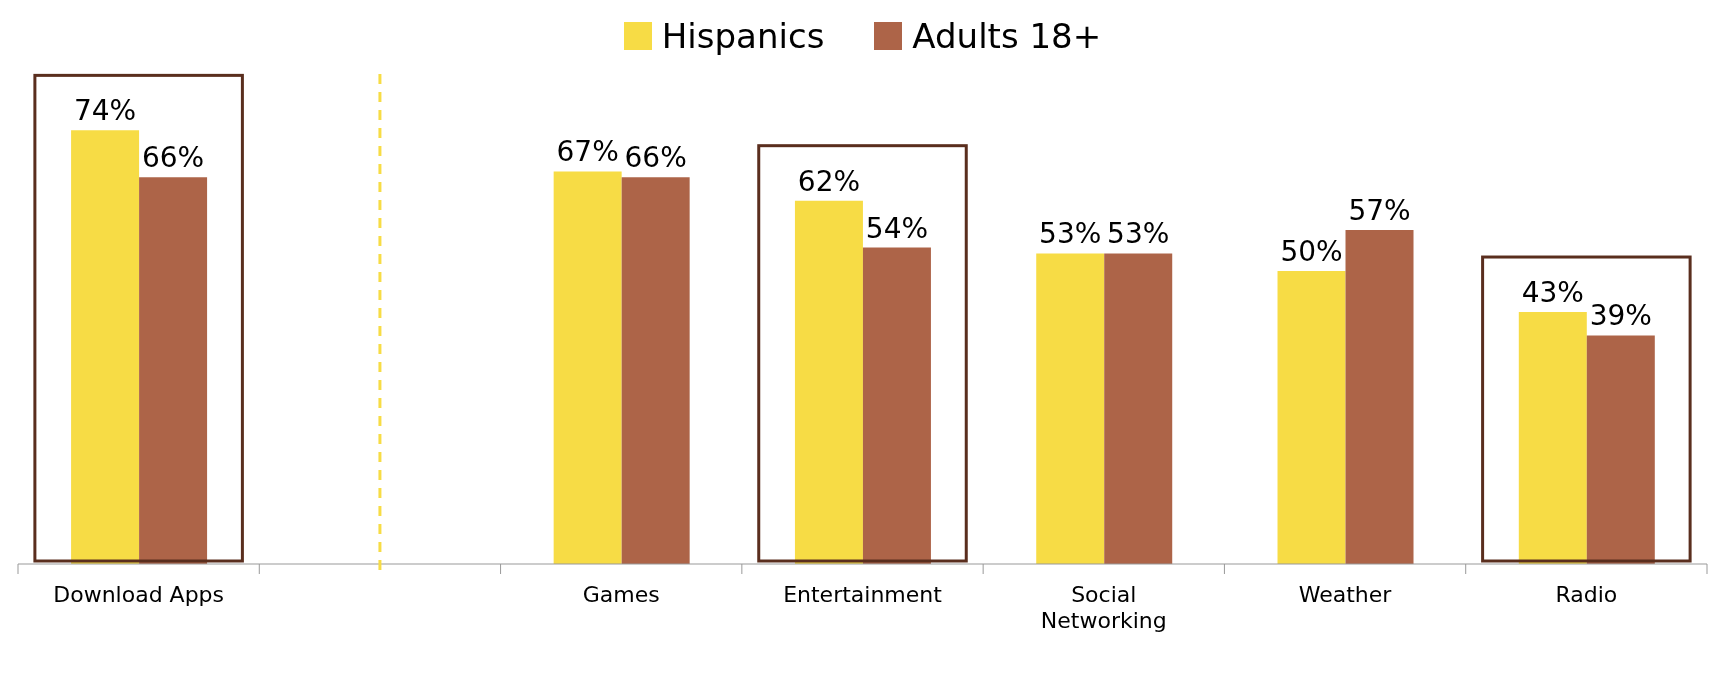 The image size is (1725, 684). What do you see at coordinates (621, 594) in the screenshot?
I see `x-tick-label: Games` at bounding box center [621, 594].